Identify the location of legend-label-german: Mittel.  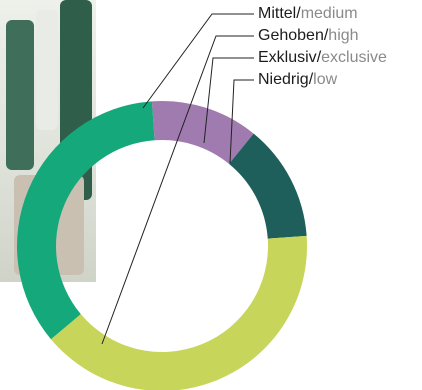
(277, 13).